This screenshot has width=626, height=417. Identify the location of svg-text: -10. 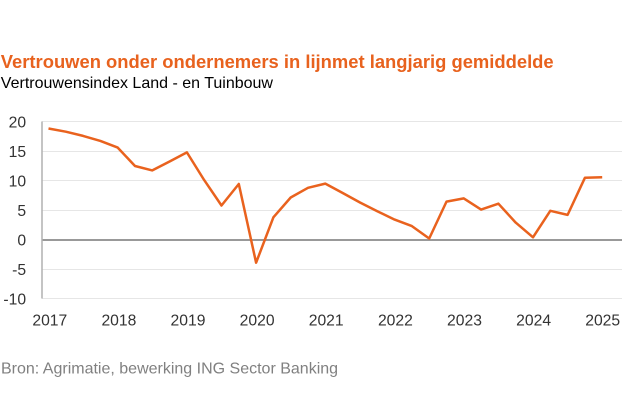
(14, 299).